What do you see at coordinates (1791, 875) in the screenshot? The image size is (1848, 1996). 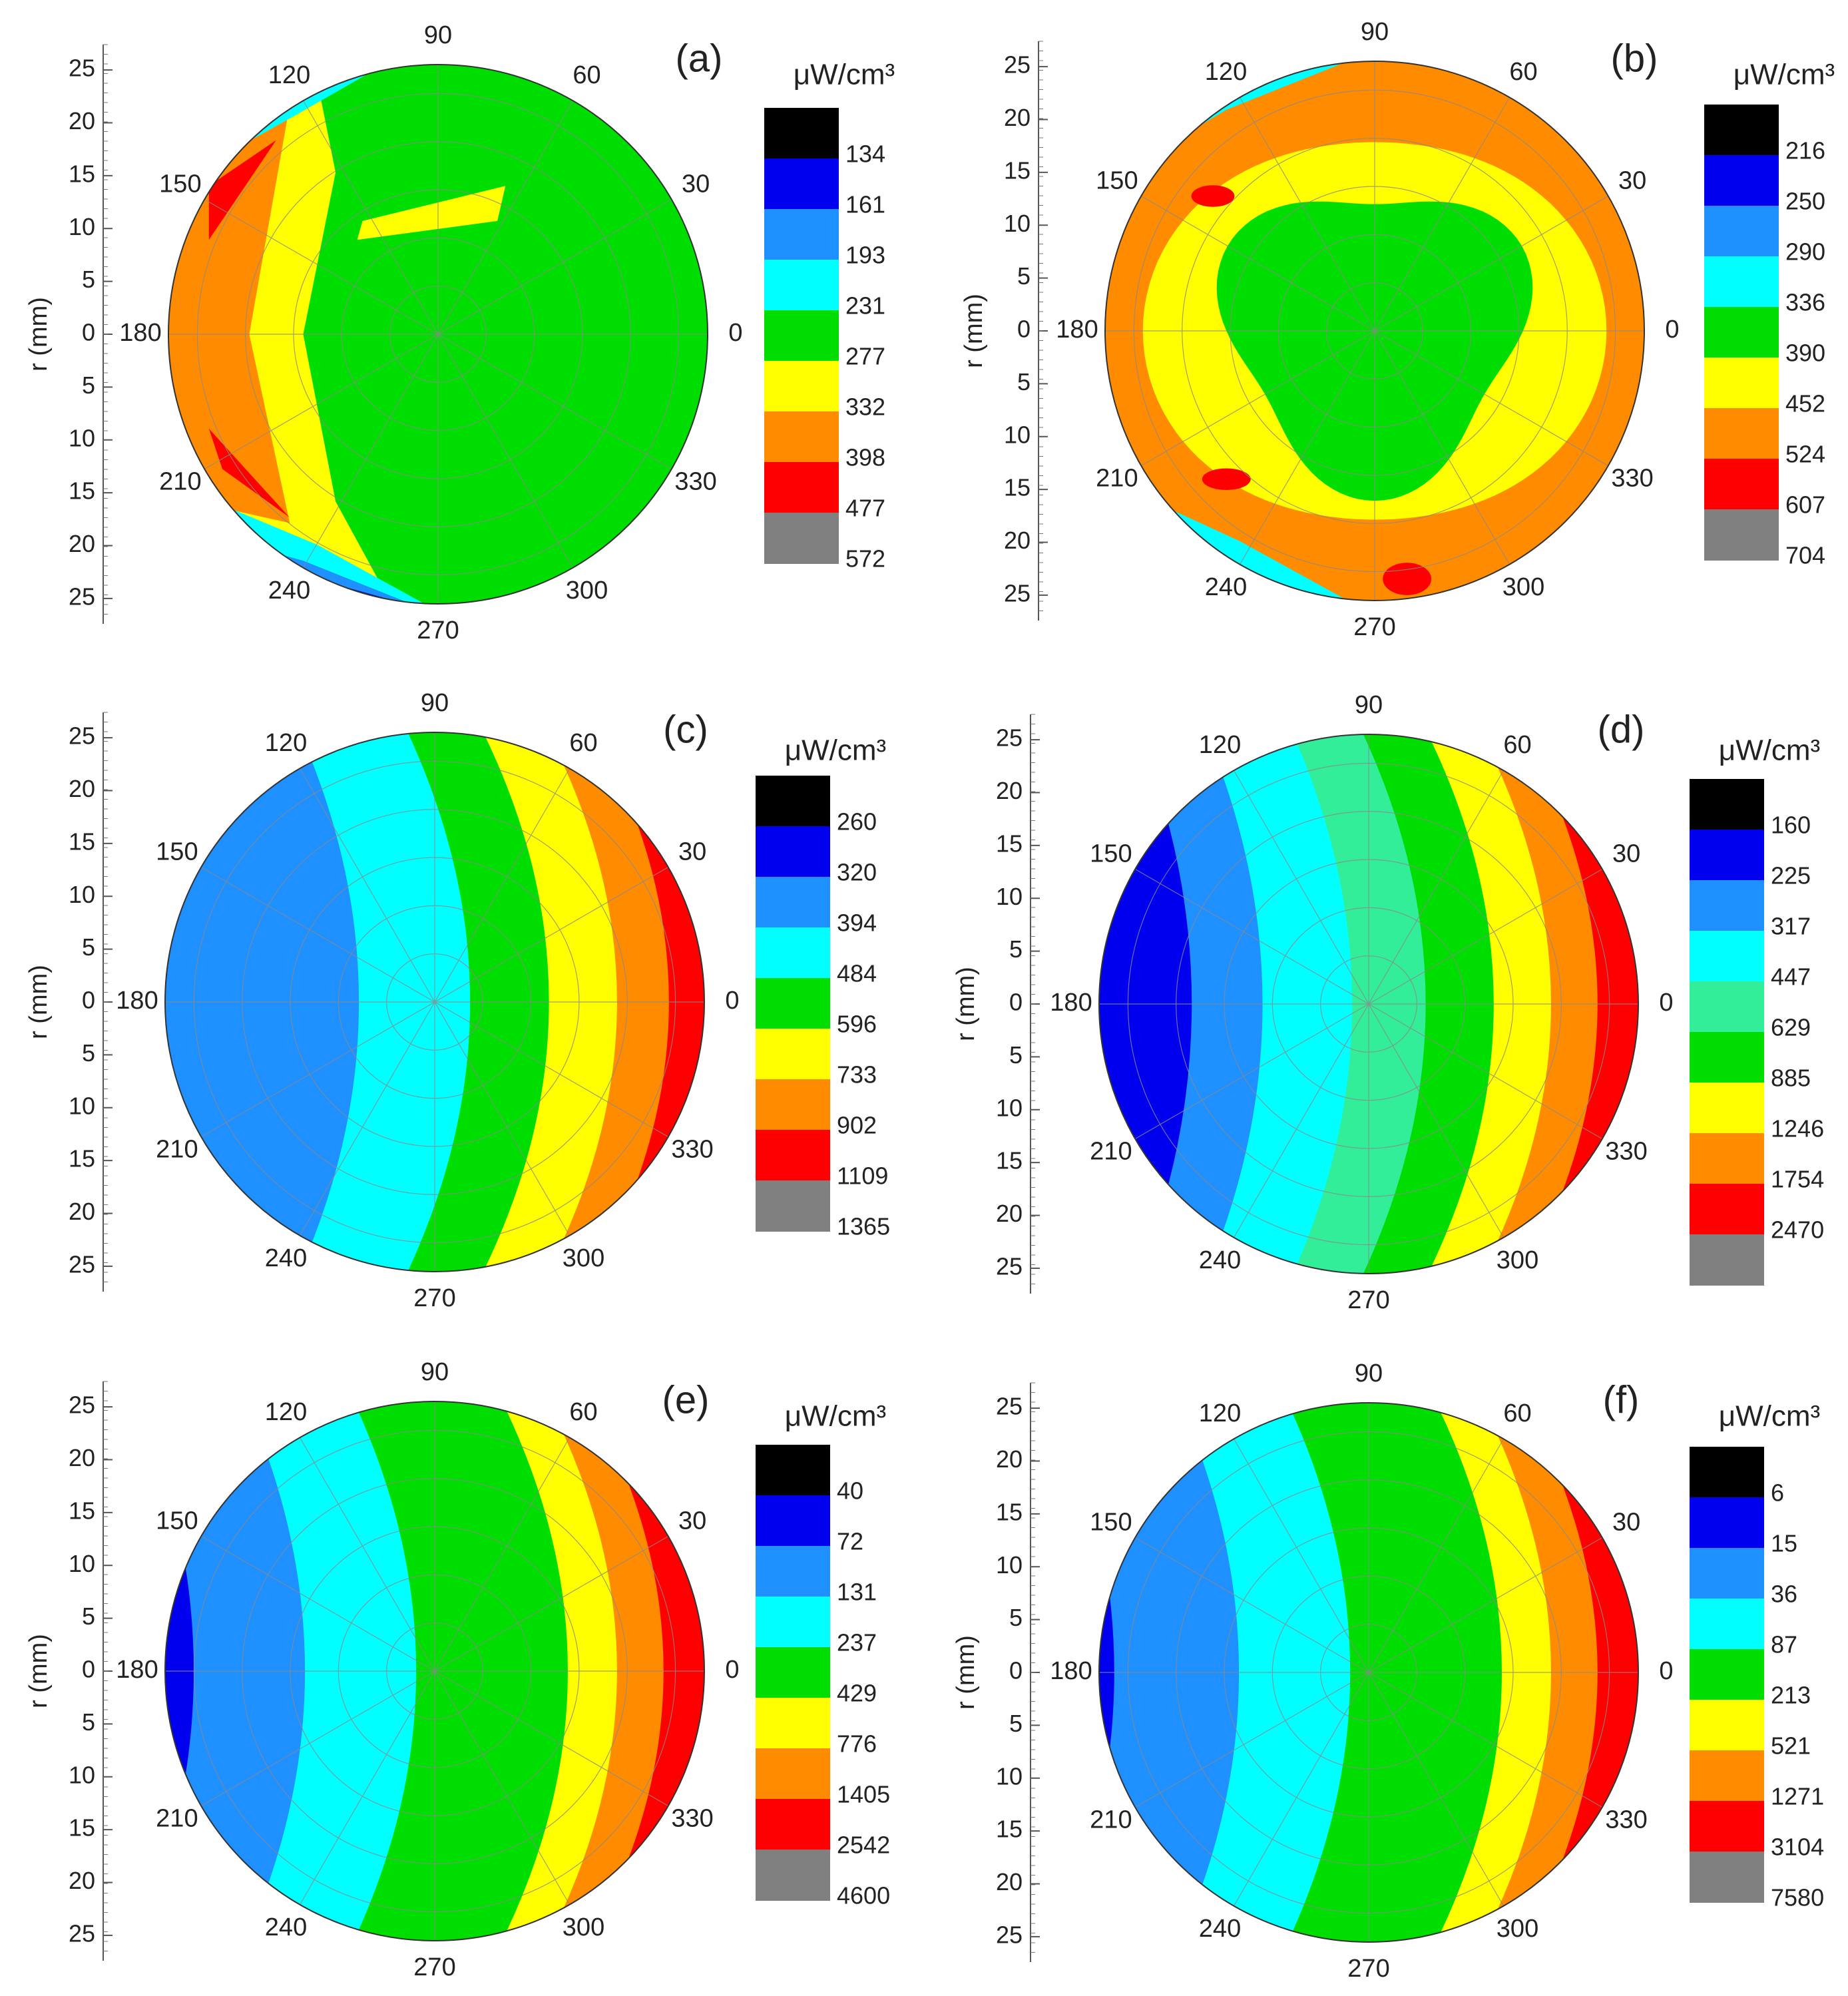 I see `colorbar-level-label: 225` at bounding box center [1791, 875].